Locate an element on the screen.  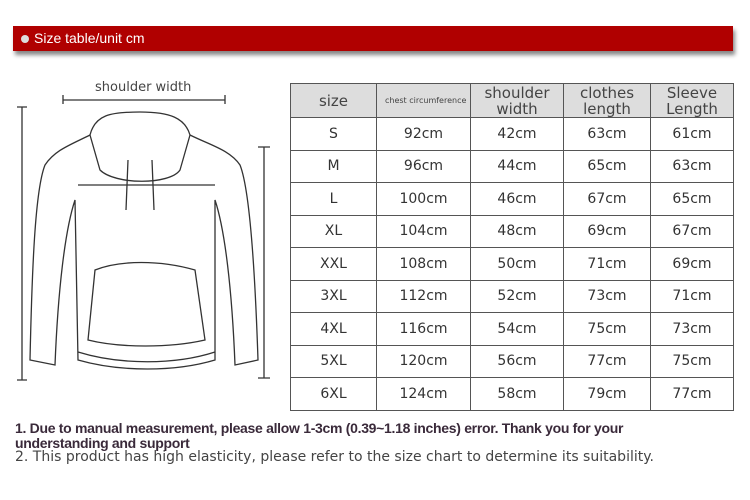
shoulder-width-arrow is located at coordinates (144, 99).